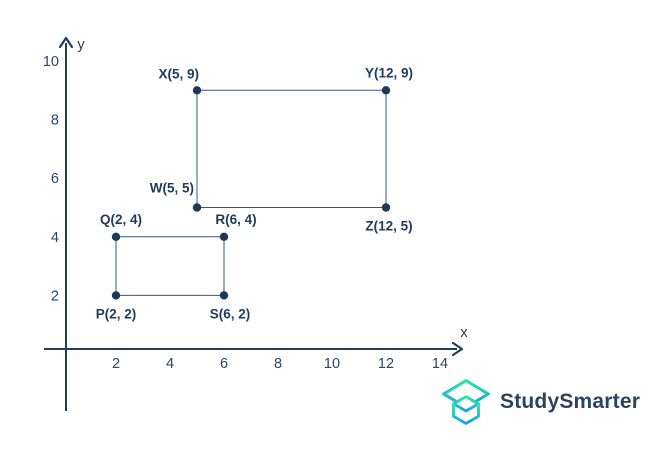 Image resolution: width=658 pixels, height=450 pixels. Describe the element at coordinates (197, 90) in the screenshot. I see `point-X` at that location.